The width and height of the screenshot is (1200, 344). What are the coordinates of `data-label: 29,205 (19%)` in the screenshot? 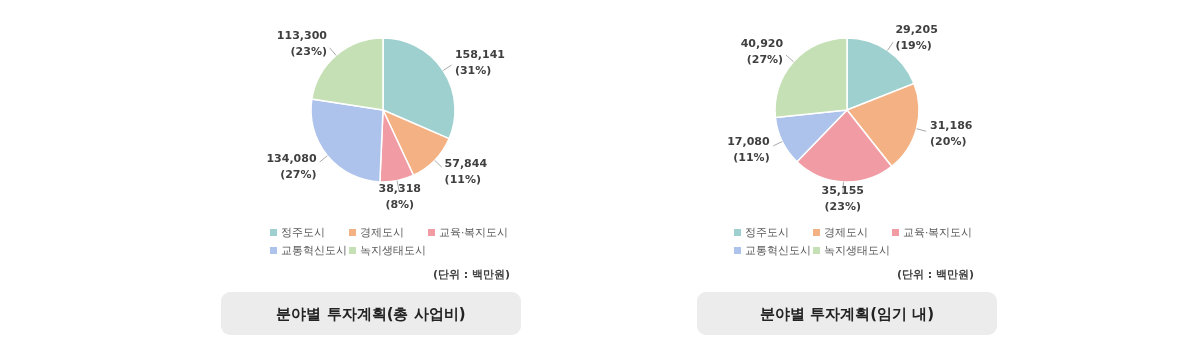 It's located at (916, 38).